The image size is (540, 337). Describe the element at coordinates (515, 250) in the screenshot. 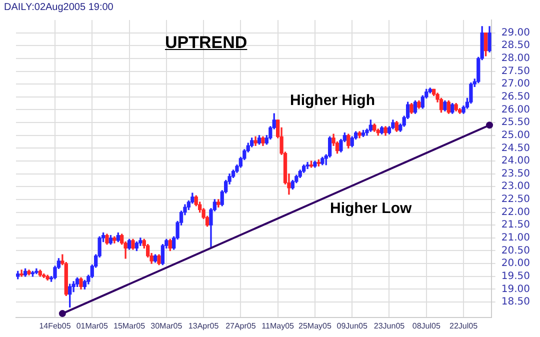

I see `y-tick-label: 20.50` at that location.